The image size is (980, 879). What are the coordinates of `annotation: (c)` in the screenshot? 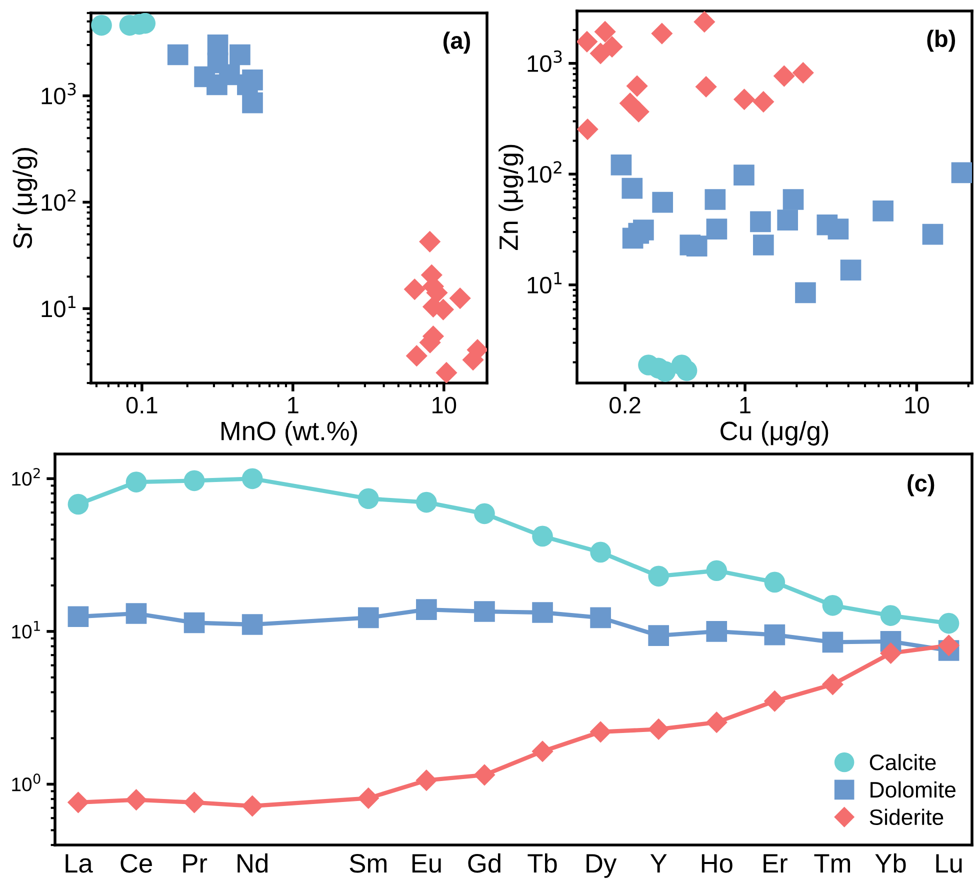 It's located at (921, 485).